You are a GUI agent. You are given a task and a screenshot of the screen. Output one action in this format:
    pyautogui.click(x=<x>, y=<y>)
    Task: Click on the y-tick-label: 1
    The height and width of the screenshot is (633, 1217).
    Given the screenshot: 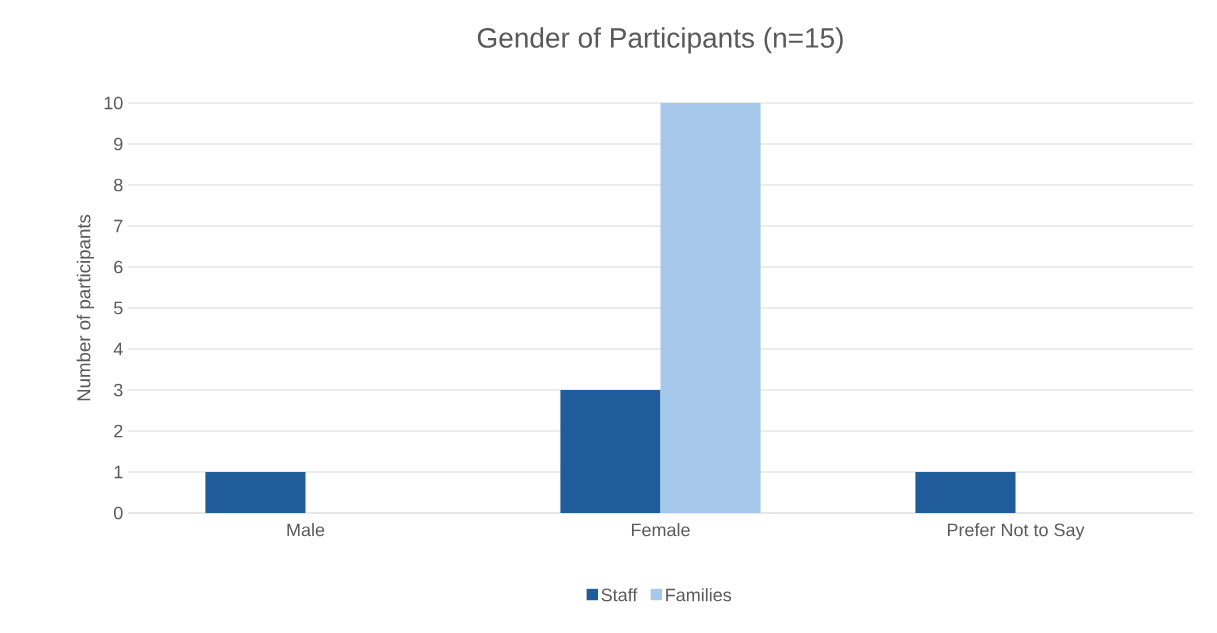 What is the action you would take?
    pyautogui.click(x=118, y=472)
    